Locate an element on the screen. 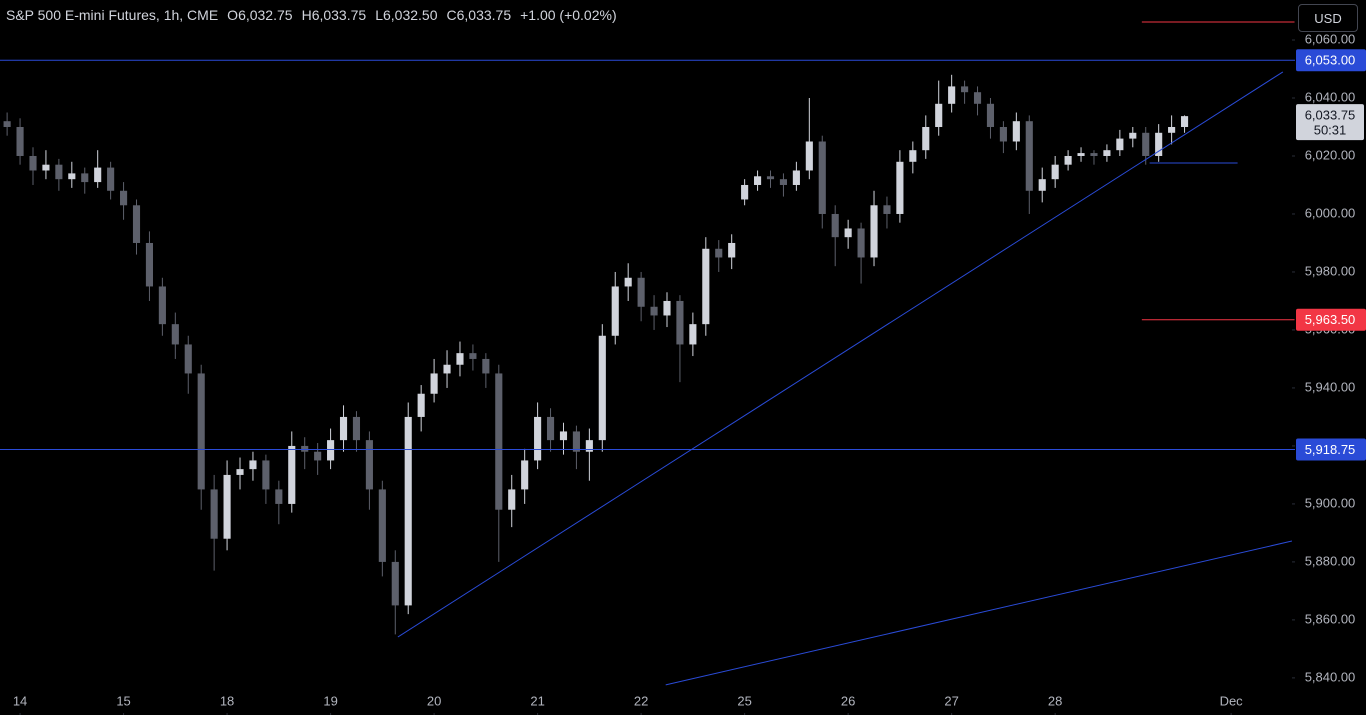 This screenshot has height=715, width=1366. level-label: 5,918.75 is located at coordinates (1330, 449).